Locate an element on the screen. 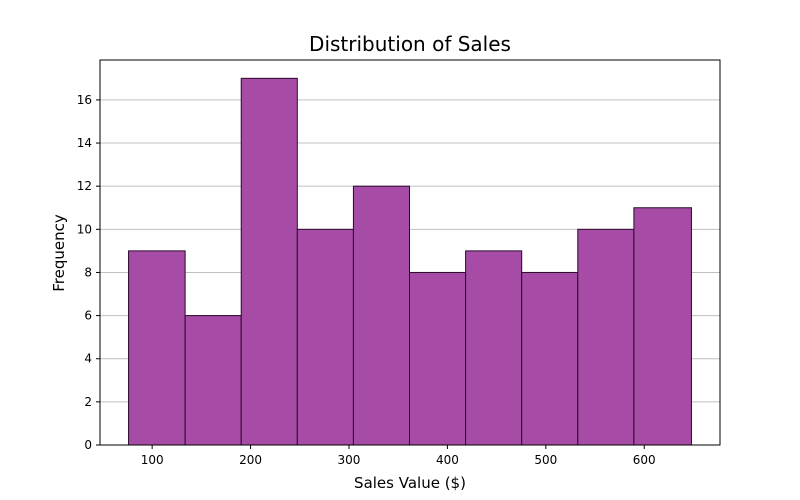 The image size is (800, 500). y-tick-label-2: 2 is located at coordinates (88, 402).